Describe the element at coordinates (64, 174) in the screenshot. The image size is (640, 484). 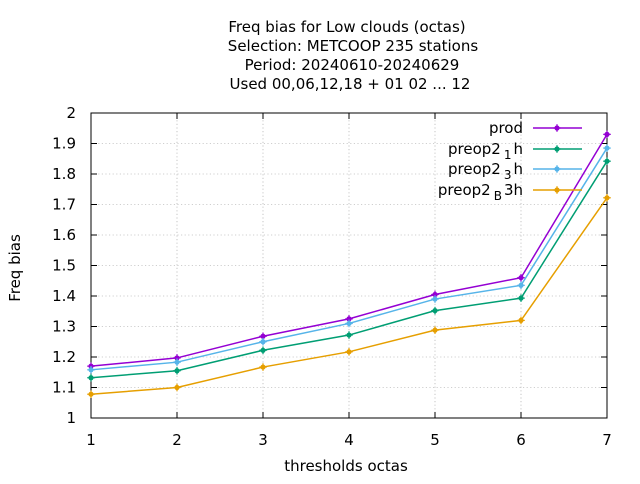
I see `y-tick-label: 1.8` at that location.